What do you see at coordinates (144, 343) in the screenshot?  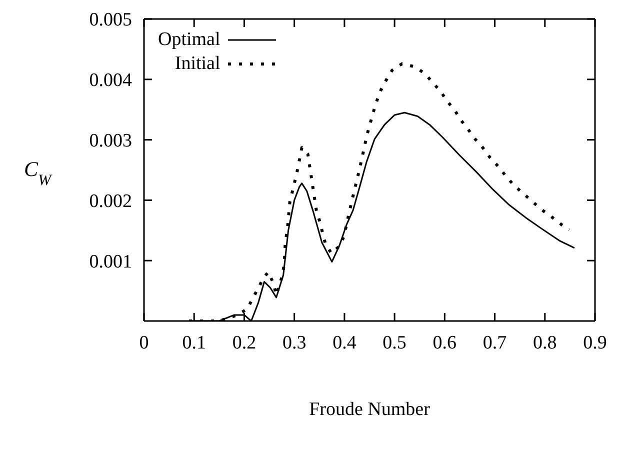 I see `x-tick-label: 0` at bounding box center [144, 343].